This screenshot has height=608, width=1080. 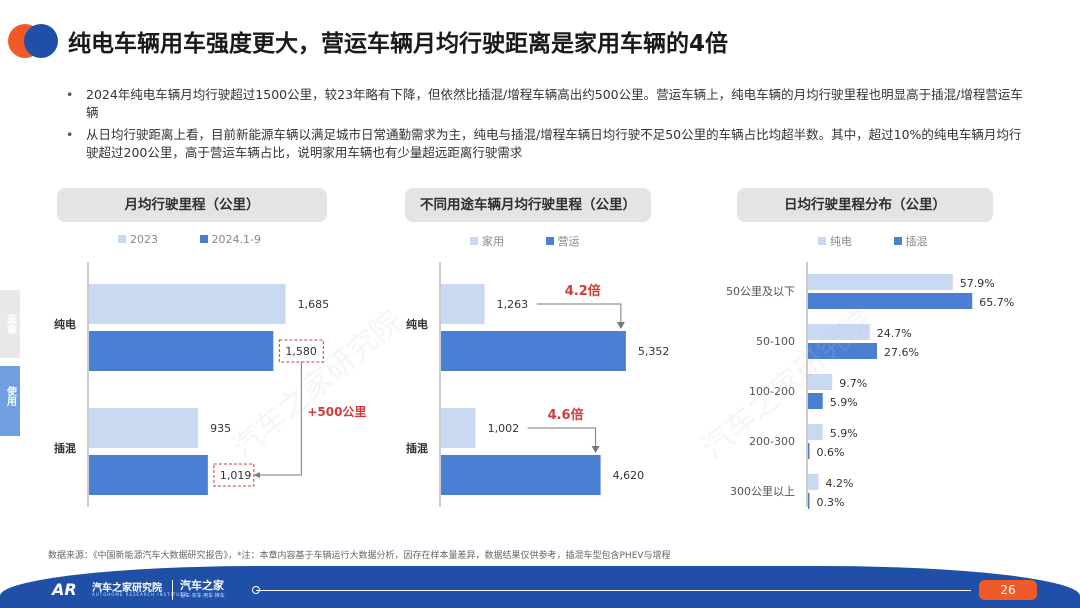 What do you see at coordinates (654, 351) in the screenshot?
I see `data-label: 5,352` at bounding box center [654, 351].